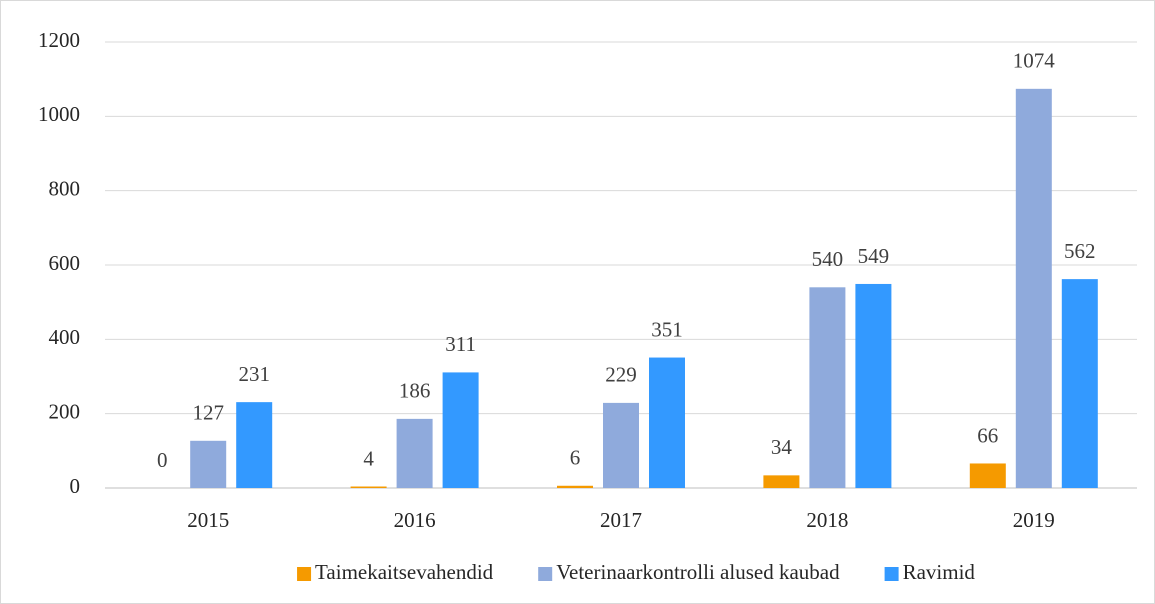 The height and width of the screenshot is (604, 1155). Describe the element at coordinates (621, 520) in the screenshot. I see `x-tick-label: 2017` at that location.